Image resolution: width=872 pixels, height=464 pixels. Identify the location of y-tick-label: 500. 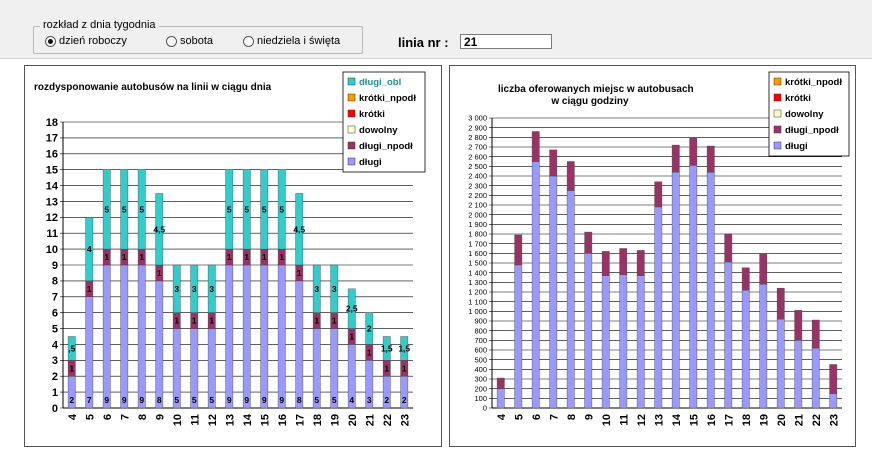
(480, 359).